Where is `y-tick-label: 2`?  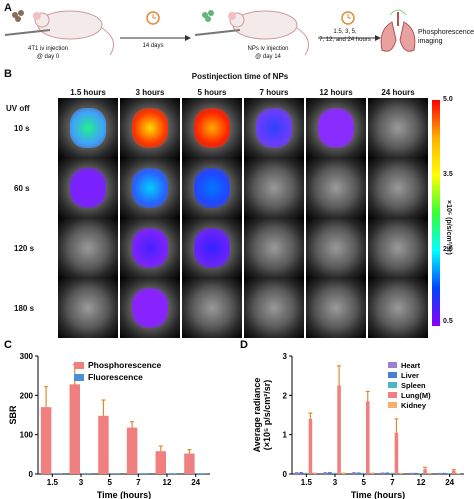
y-tick-label: 2 is located at coordinates (285, 395).